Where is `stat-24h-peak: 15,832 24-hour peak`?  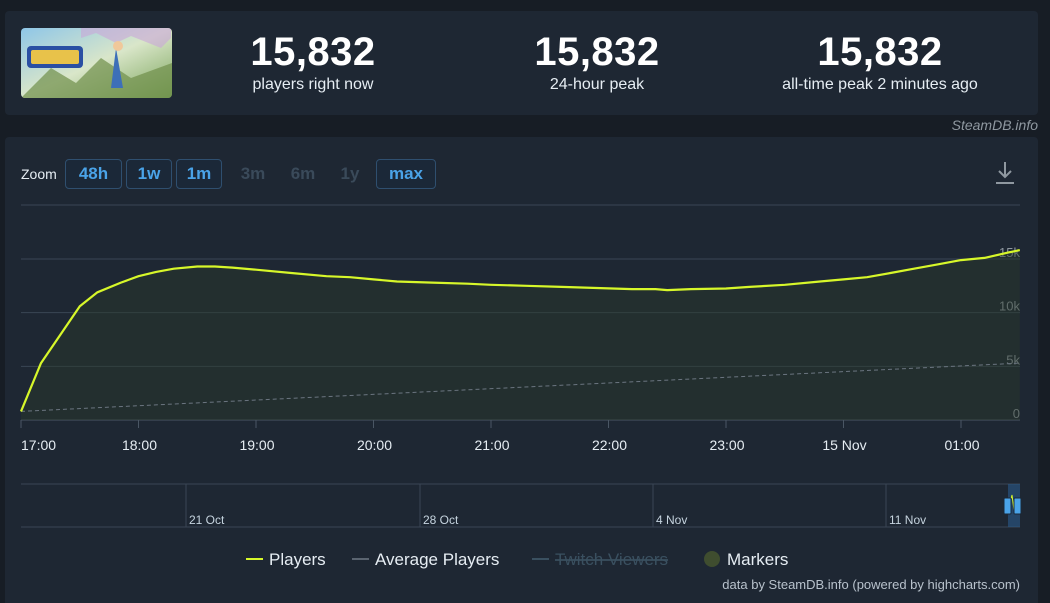 stat-24h-peak: 15,832 24-hour peak is located at coordinates (597, 62).